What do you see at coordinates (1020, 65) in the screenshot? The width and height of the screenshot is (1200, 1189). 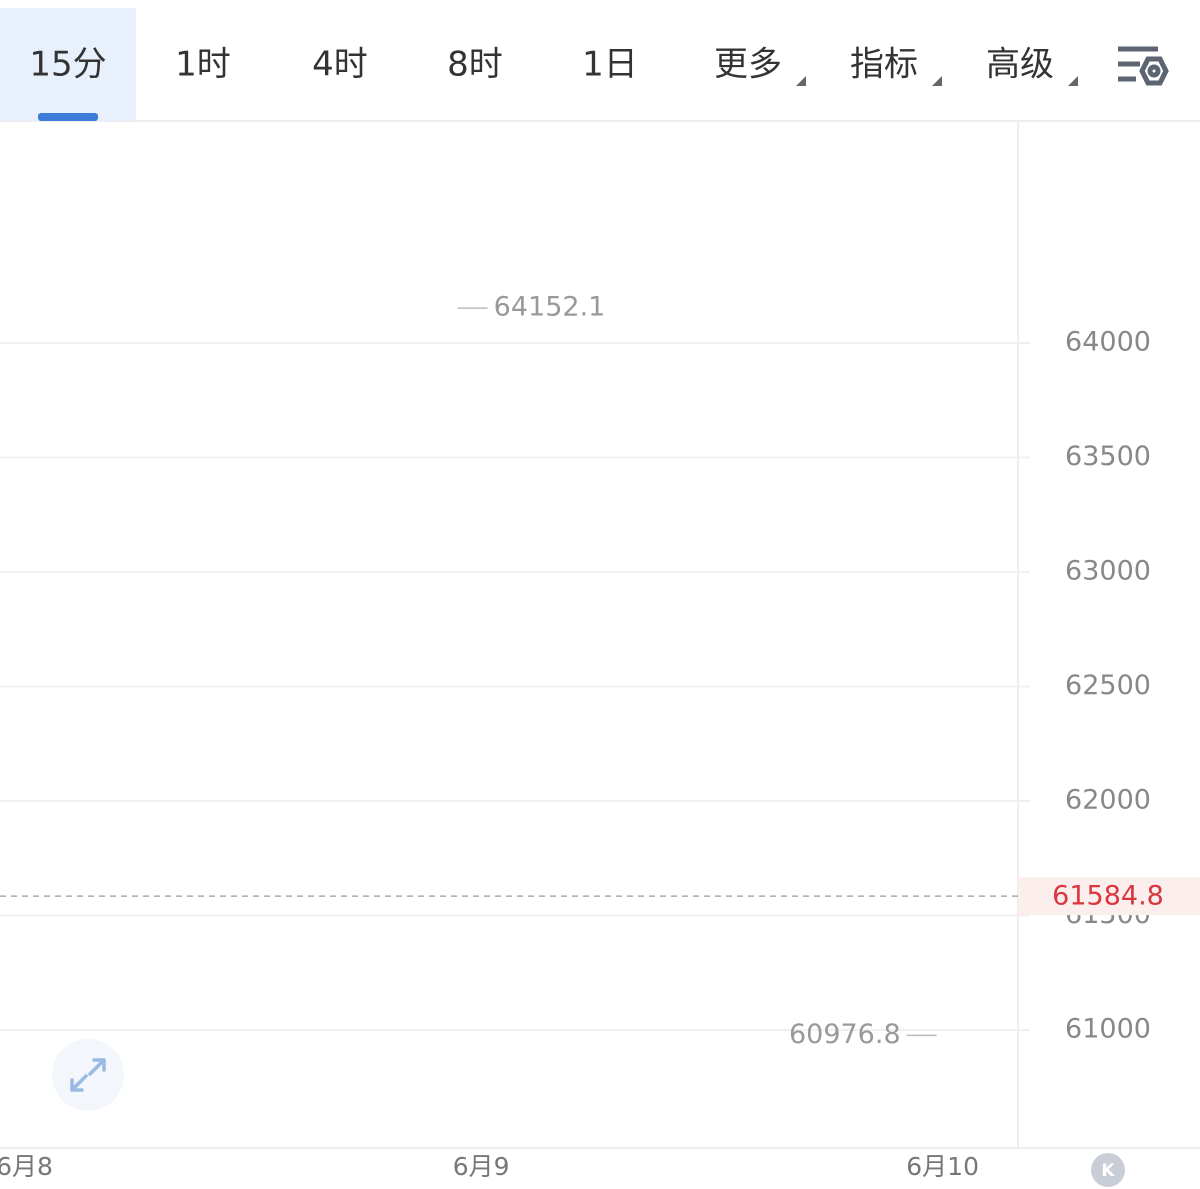 I see `tab: 高级` at bounding box center [1020, 65].